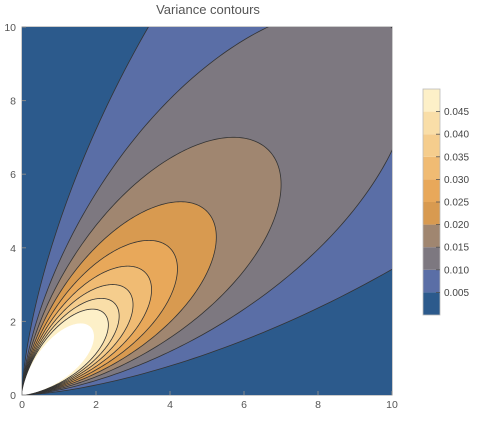 The width and height of the screenshot is (480, 421). Describe the element at coordinates (392, 405) in the screenshot. I see `x-tick-label: 10` at that location.